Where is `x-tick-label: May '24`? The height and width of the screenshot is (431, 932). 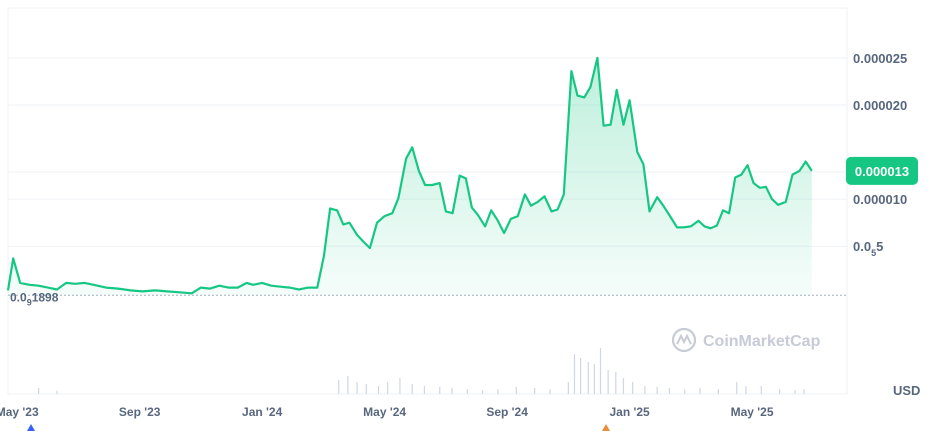
x-tick-label: May '24 is located at coordinates (384, 412).